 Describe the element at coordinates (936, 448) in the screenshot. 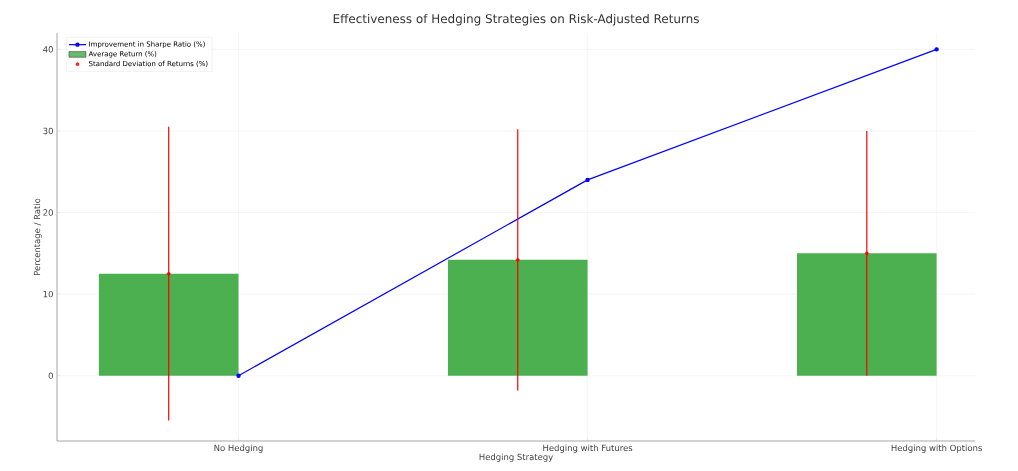

I see `x-tick-label: Hedging with Options` at that location.